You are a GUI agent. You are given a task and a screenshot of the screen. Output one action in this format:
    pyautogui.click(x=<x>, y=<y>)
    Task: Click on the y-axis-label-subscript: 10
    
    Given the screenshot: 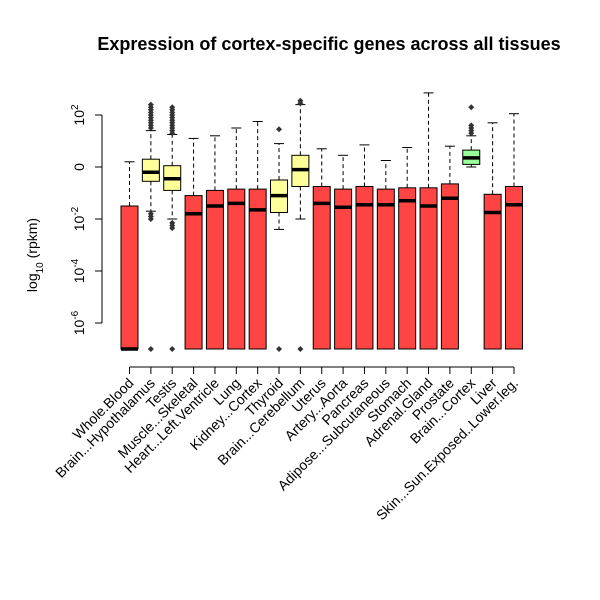 What is the action you would take?
    pyautogui.click(x=40, y=268)
    